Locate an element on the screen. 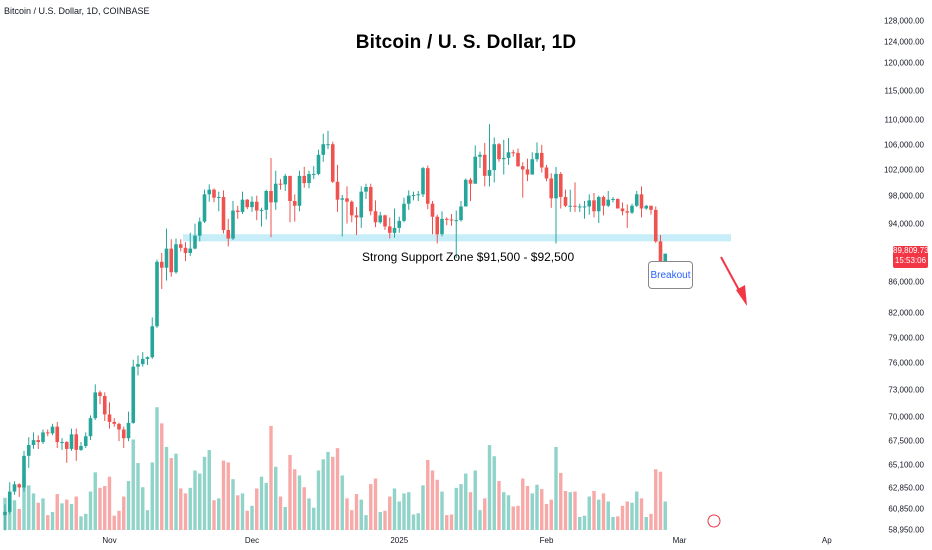  price-tick-label: 120,000.00 is located at coordinates (903, 63).